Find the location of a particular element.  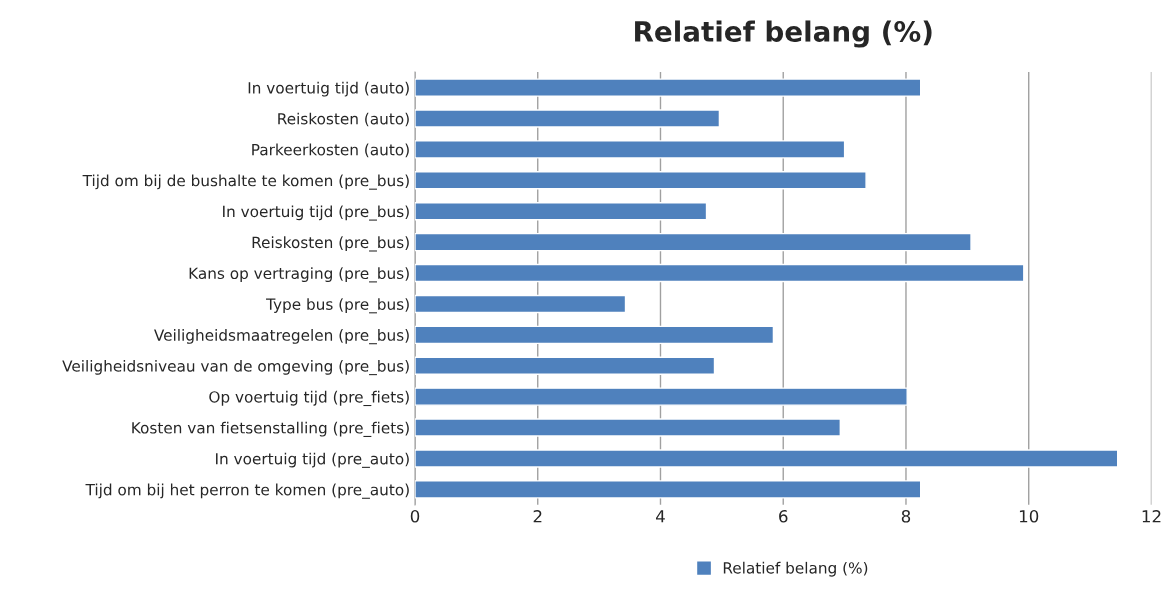

y-tick-label: Veiligheidsmaatregelen (pre_bus) is located at coordinates (281, 337).